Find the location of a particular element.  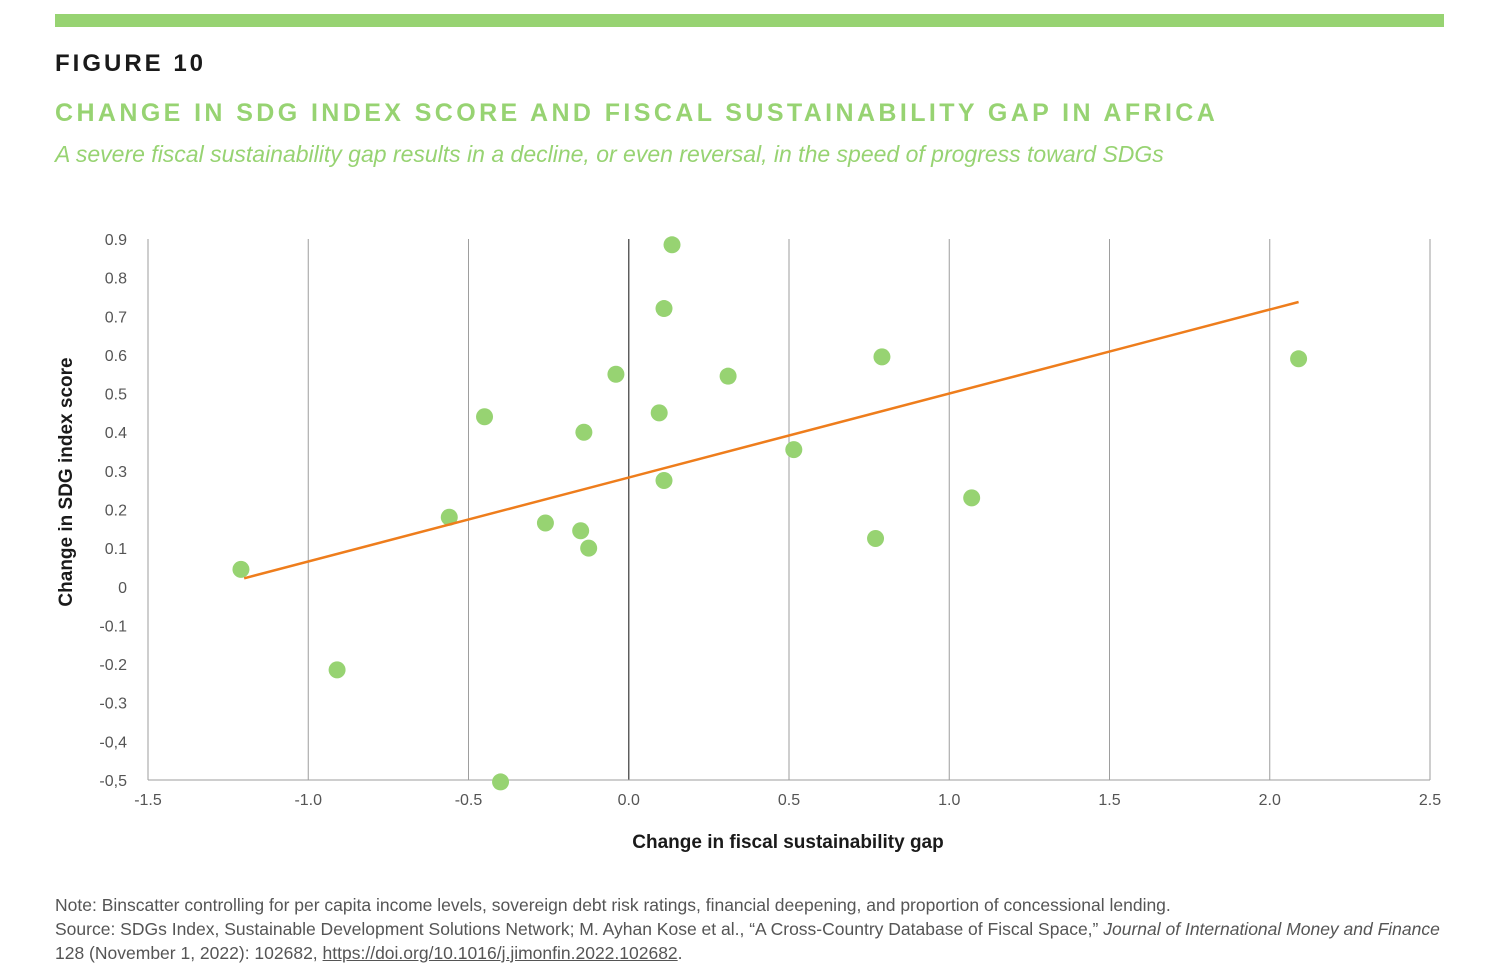

source-detail: 128 (November 1, 2022): 102682, is located at coordinates (186, 953).